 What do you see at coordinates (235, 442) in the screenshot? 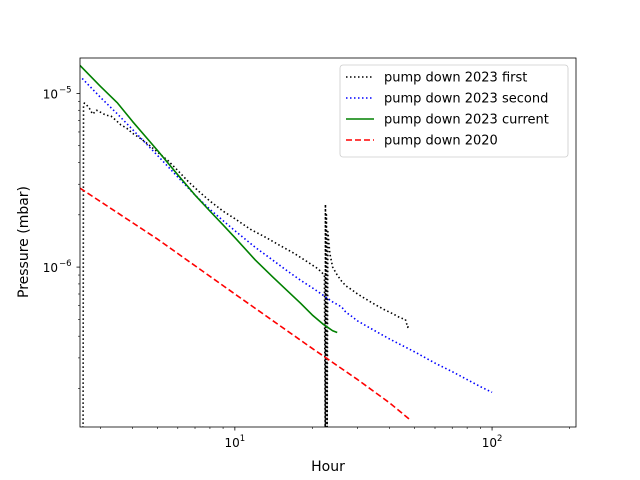
I see `x-tick-label-1: 10¹` at bounding box center [235, 442].